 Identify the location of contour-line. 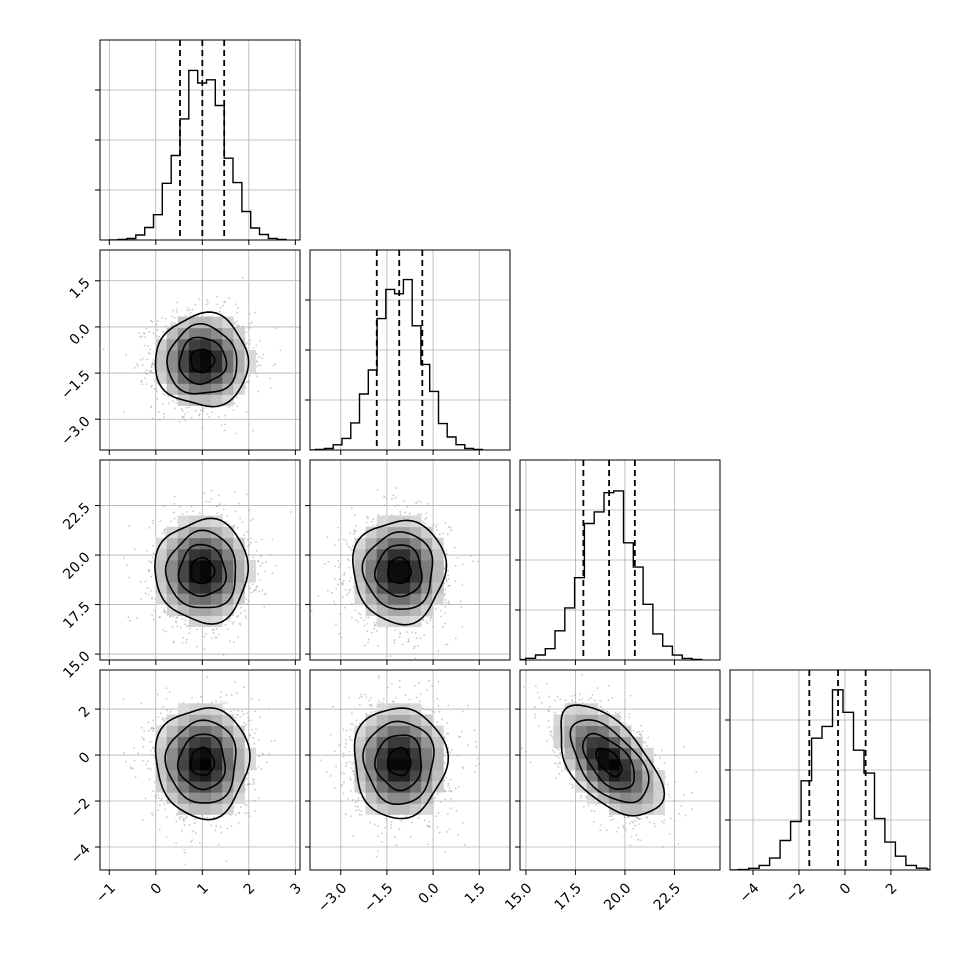
(400, 570).